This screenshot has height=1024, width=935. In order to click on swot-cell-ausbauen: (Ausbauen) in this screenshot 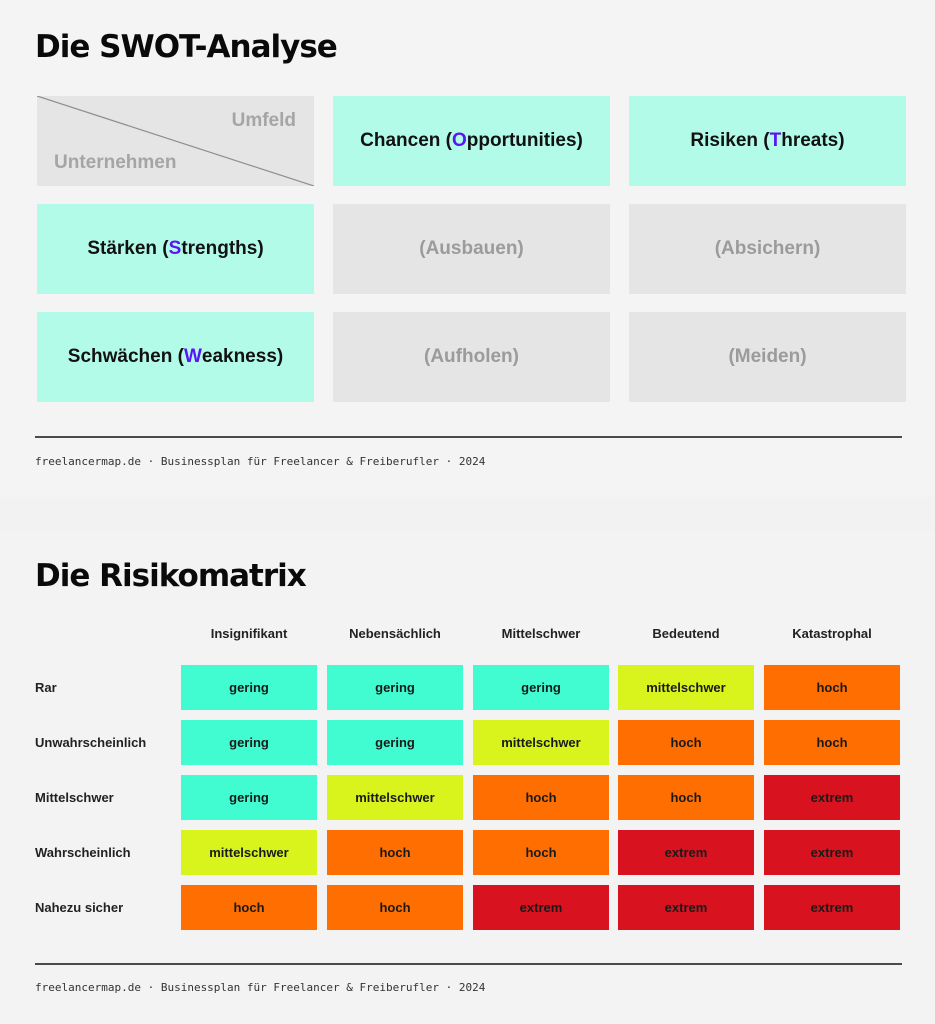, I will do `click(471, 249)`.